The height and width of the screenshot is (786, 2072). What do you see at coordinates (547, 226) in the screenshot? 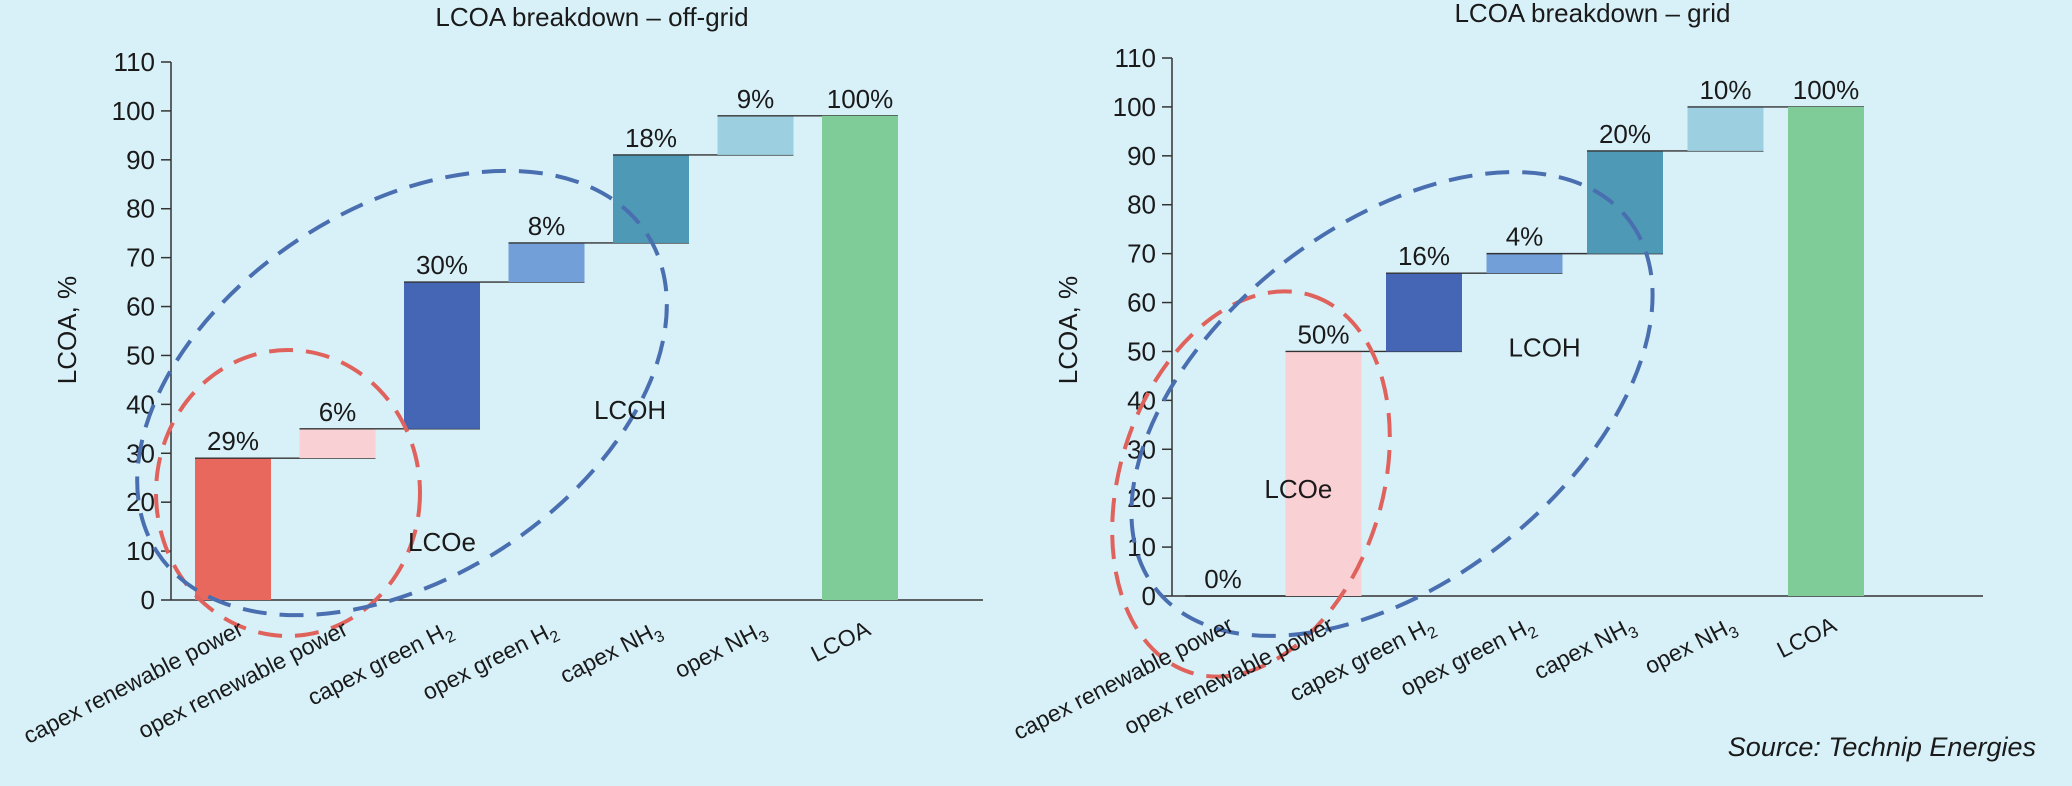
I see `data-label: 8%` at bounding box center [547, 226].